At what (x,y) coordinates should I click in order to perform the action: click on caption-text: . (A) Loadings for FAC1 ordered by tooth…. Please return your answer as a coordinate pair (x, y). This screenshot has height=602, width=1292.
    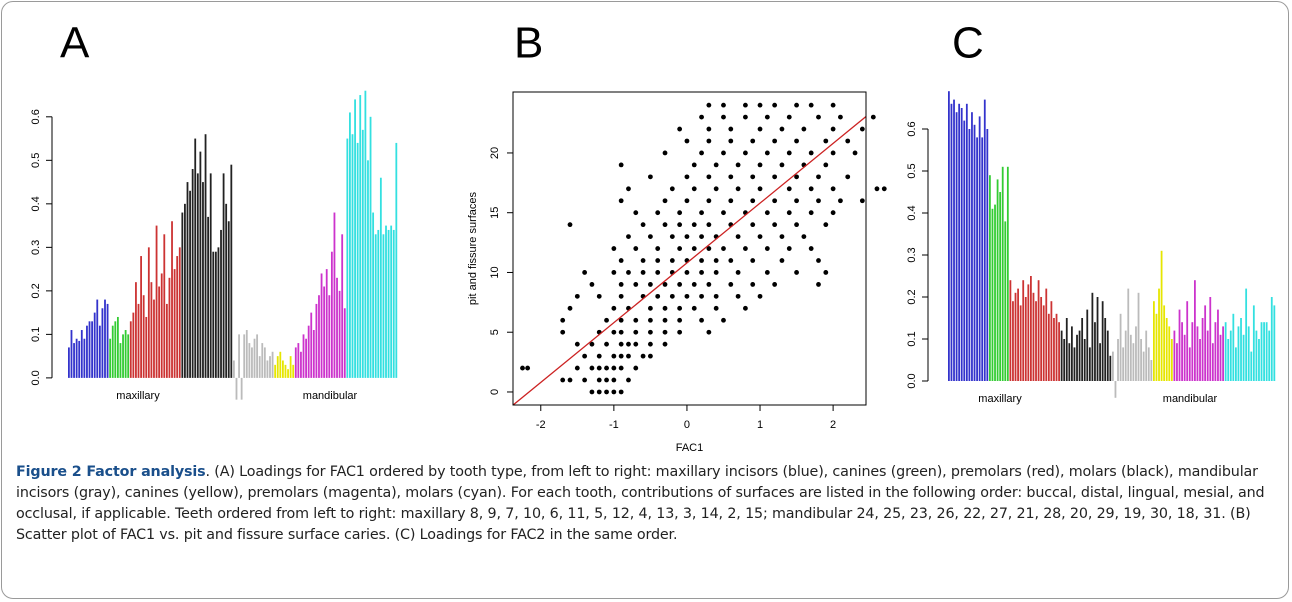
    Looking at the image, I should click on (640, 503).